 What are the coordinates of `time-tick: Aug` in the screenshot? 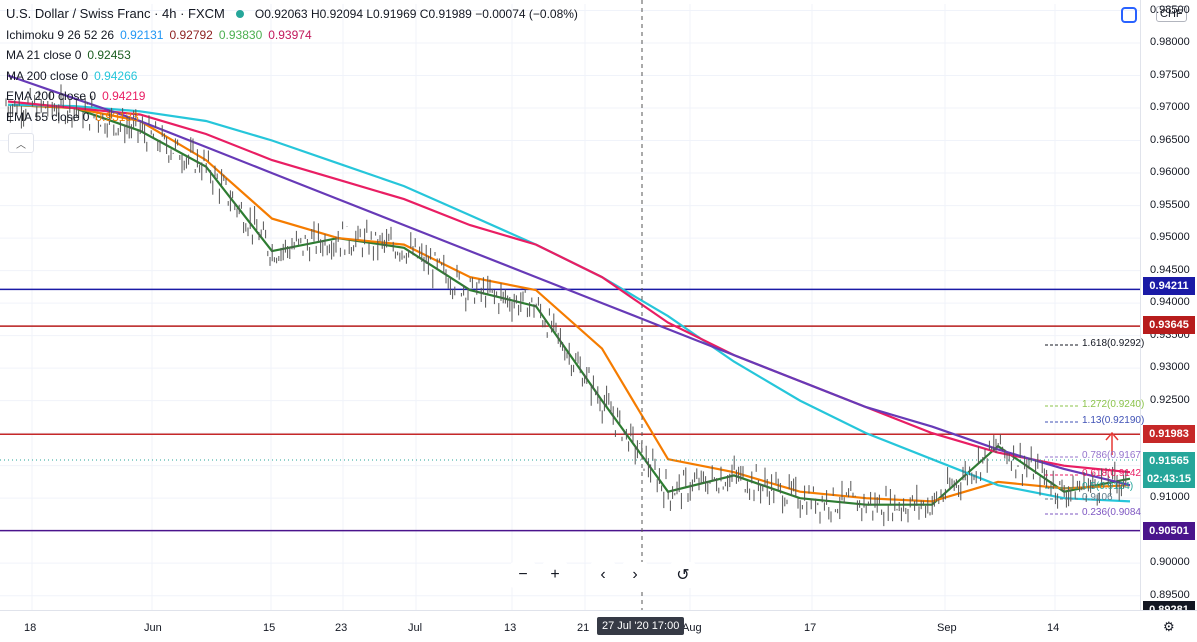 It's located at (692, 628).